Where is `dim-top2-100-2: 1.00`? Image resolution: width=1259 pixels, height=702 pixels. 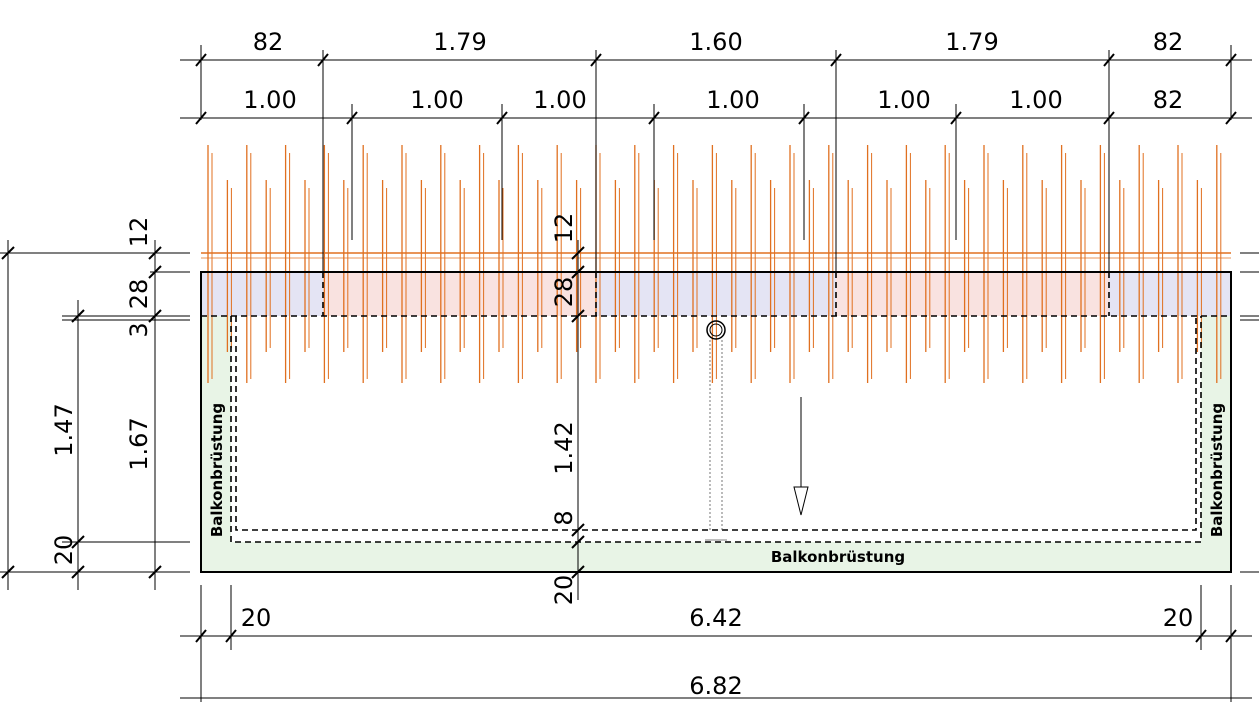 dim-top2-100-2: 1.00 is located at coordinates (436, 100).